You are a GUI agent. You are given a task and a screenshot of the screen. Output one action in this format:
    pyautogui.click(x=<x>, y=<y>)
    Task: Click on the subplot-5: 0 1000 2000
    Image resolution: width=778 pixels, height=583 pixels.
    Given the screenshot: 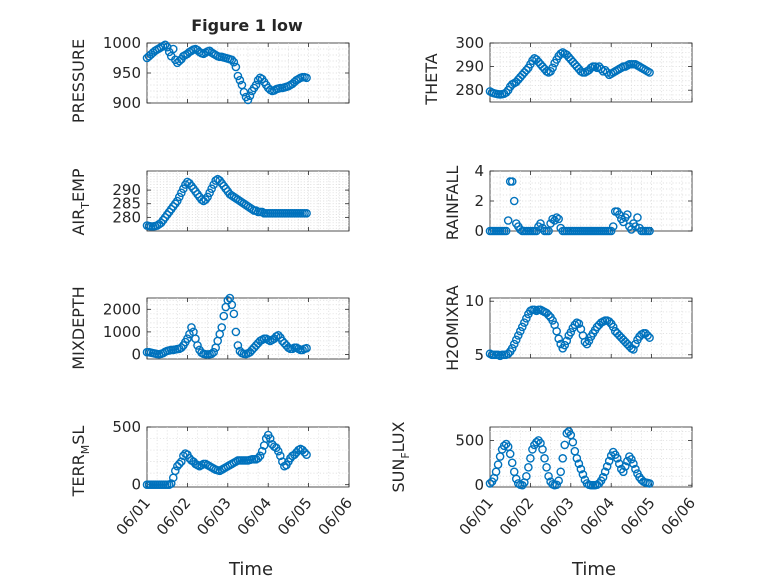 What is the action you would take?
    pyautogui.click(x=226, y=328)
    